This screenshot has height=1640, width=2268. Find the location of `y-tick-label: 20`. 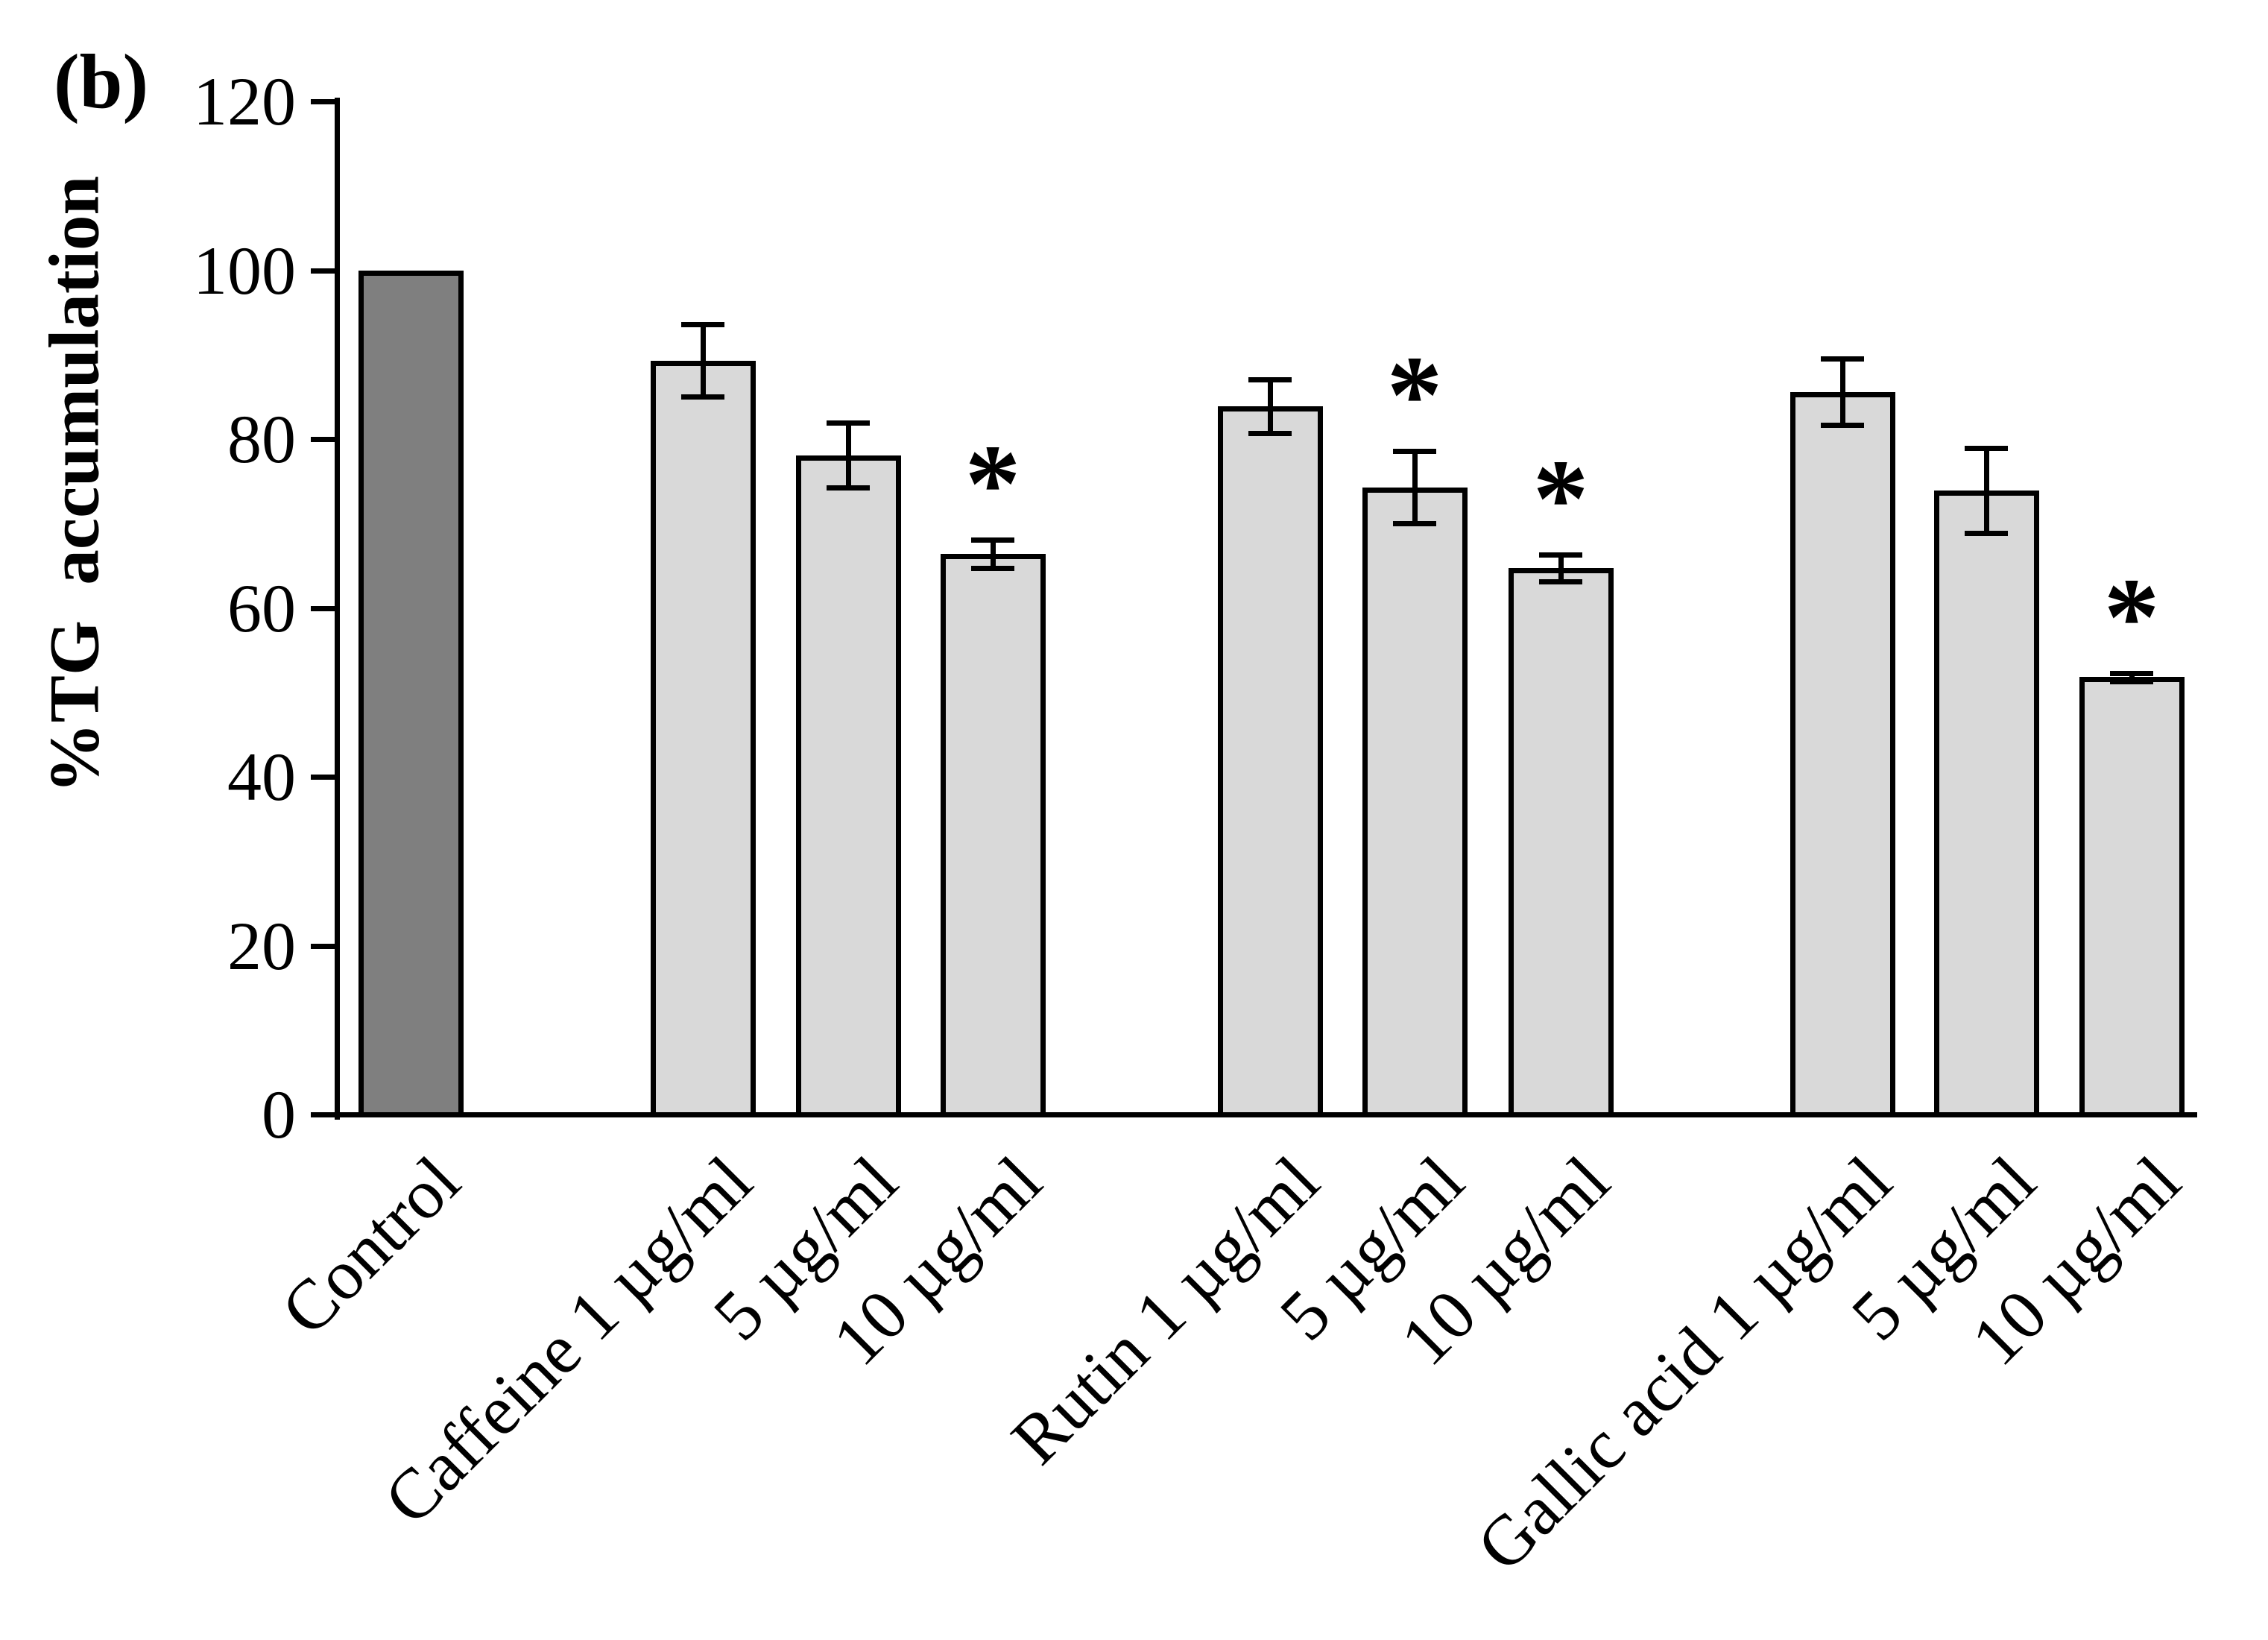

y-tick-label: 20 is located at coordinates (261, 946).